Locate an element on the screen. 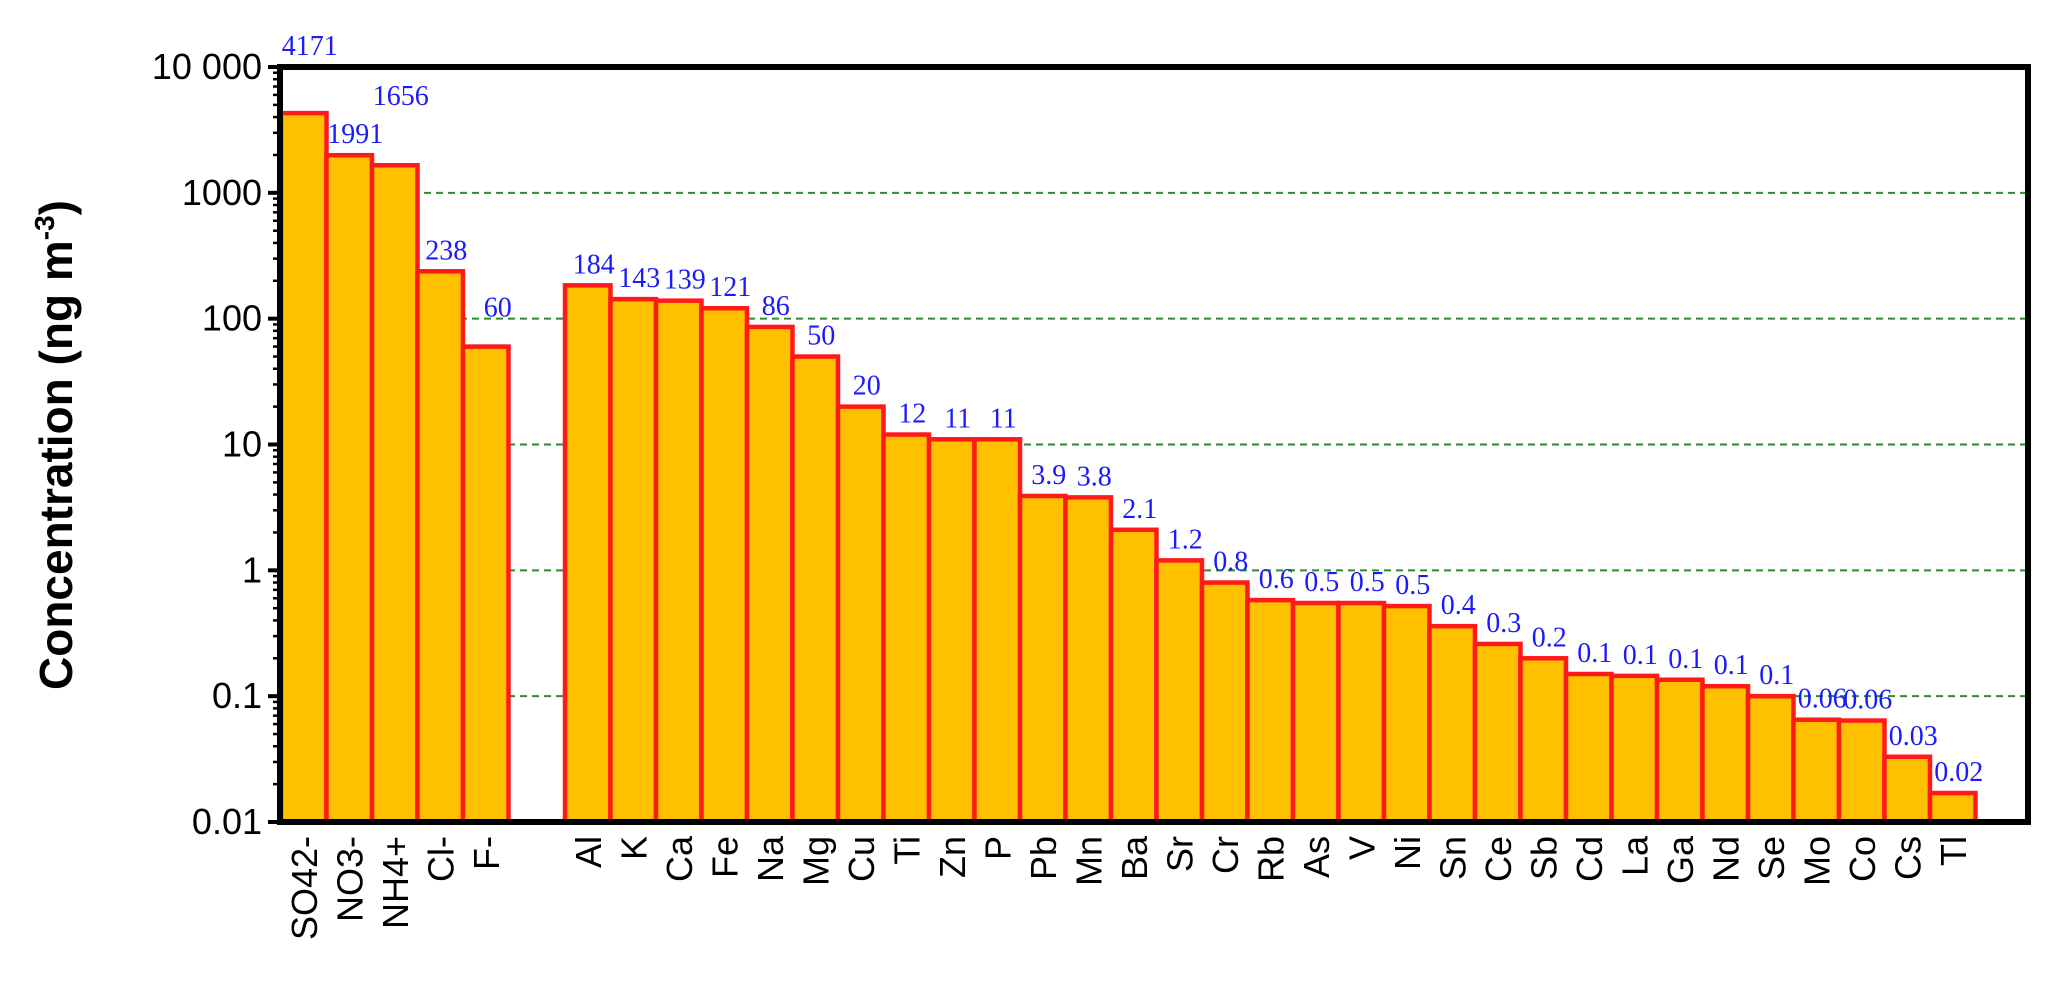  category-label-Ga: Ga is located at coordinates (1680, 859).